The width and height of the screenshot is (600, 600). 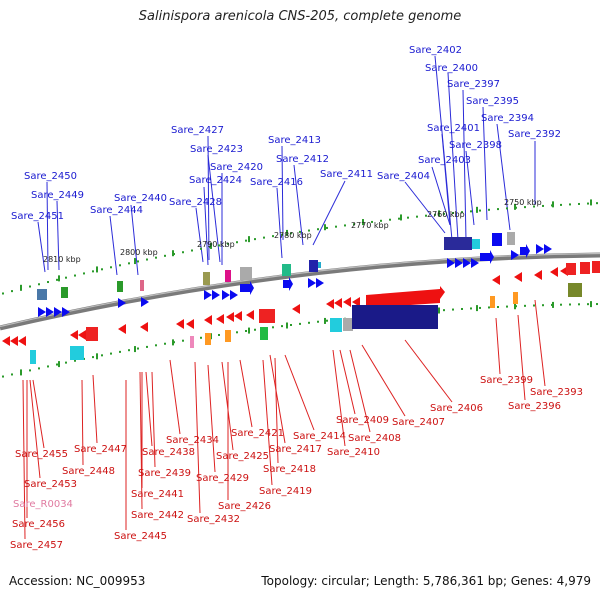 What do you see at coordinates (213, 519) in the screenshot?
I see `gene-label: Sare_2432` at bounding box center [213, 519].